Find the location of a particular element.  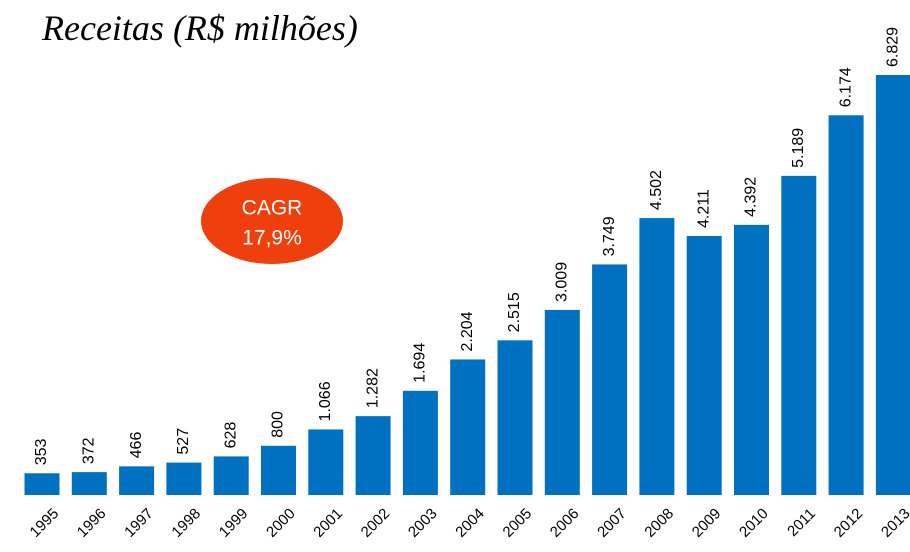

value-label: 800 is located at coordinates (278, 424).